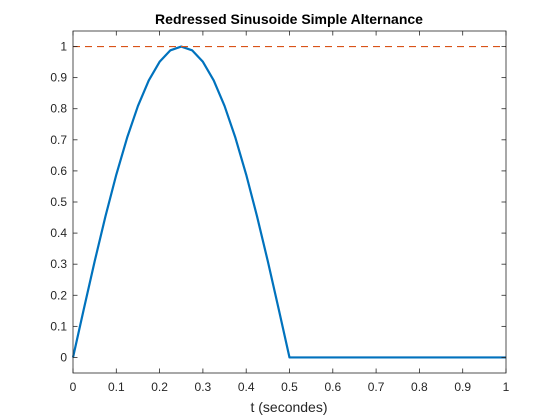  Describe the element at coordinates (58, 233) in the screenshot. I see `y-tick-label: 0.4` at that location.